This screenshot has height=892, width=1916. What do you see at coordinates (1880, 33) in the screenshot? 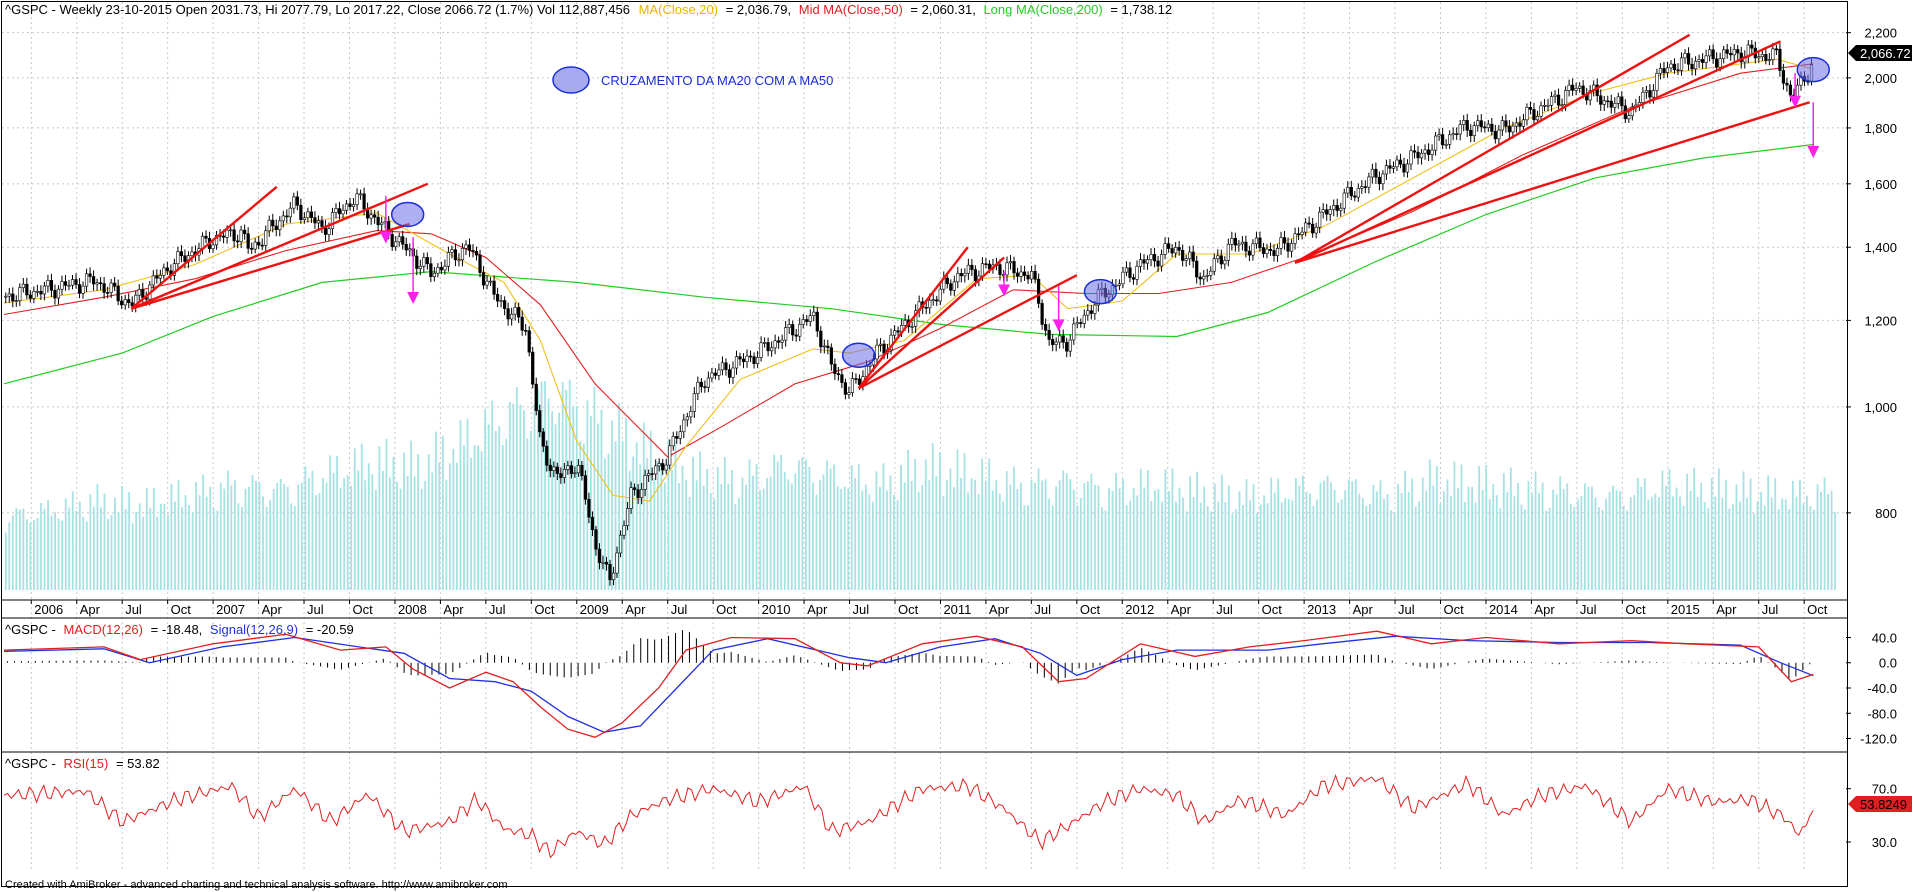
I see `price-tick-label: 2,200` at bounding box center [1880, 33].